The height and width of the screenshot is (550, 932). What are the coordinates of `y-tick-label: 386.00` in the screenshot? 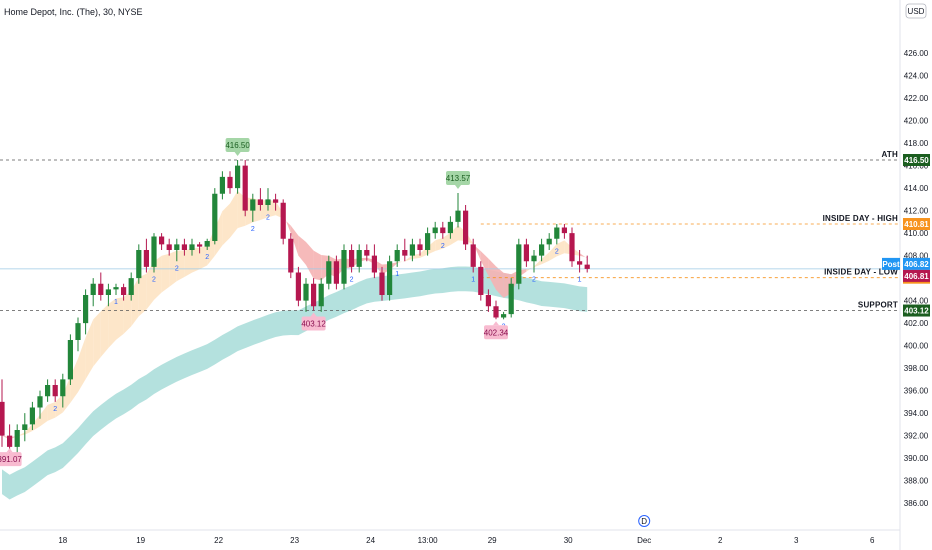 It's located at (916, 503).